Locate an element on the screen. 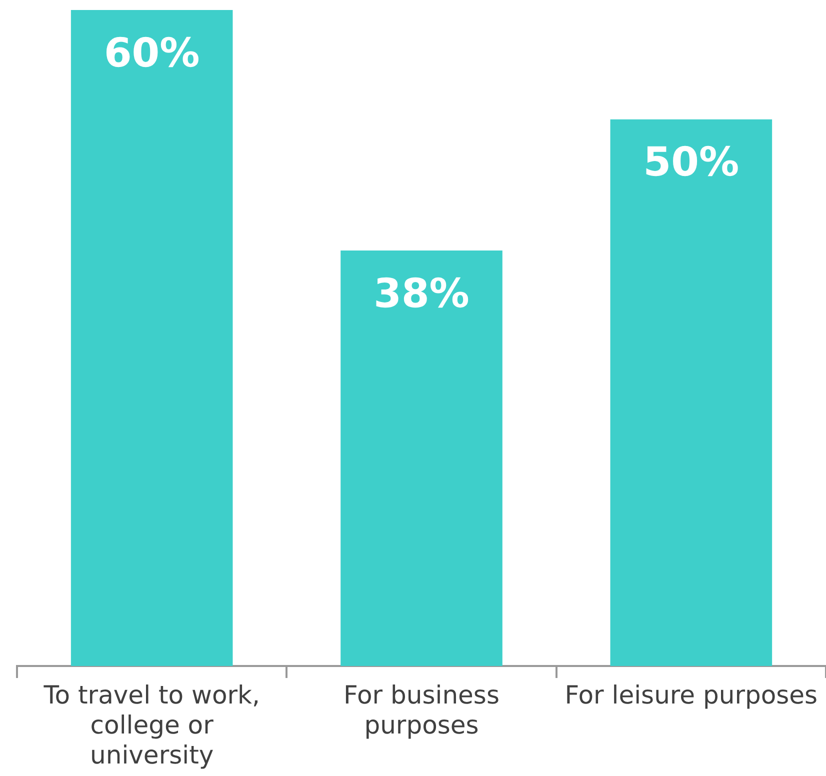 The width and height of the screenshot is (826, 776). x-tick-label: For business purposes is located at coordinates (422, 710).